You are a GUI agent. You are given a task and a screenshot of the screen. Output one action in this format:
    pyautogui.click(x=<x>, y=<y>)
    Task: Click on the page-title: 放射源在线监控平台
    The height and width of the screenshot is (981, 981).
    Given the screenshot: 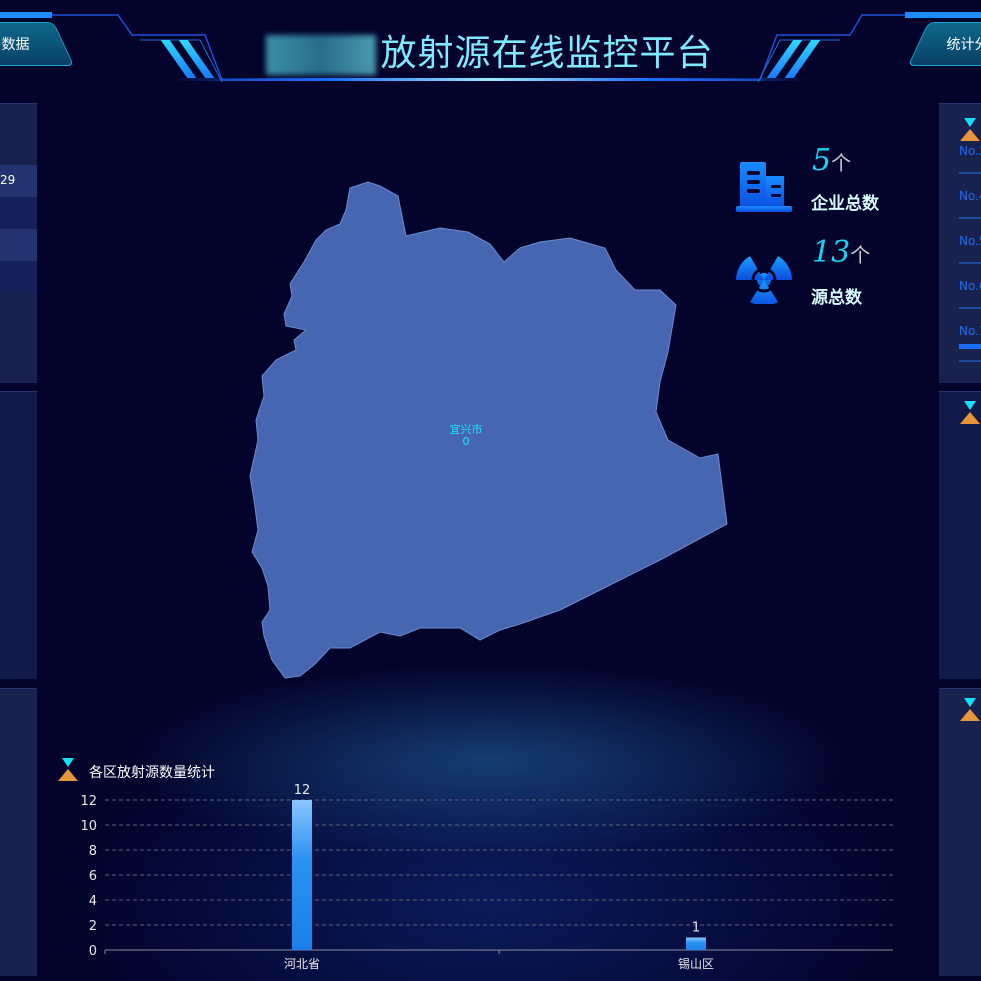 What is the action you would take?
    pyautogui.click(x=490, y=50)
    